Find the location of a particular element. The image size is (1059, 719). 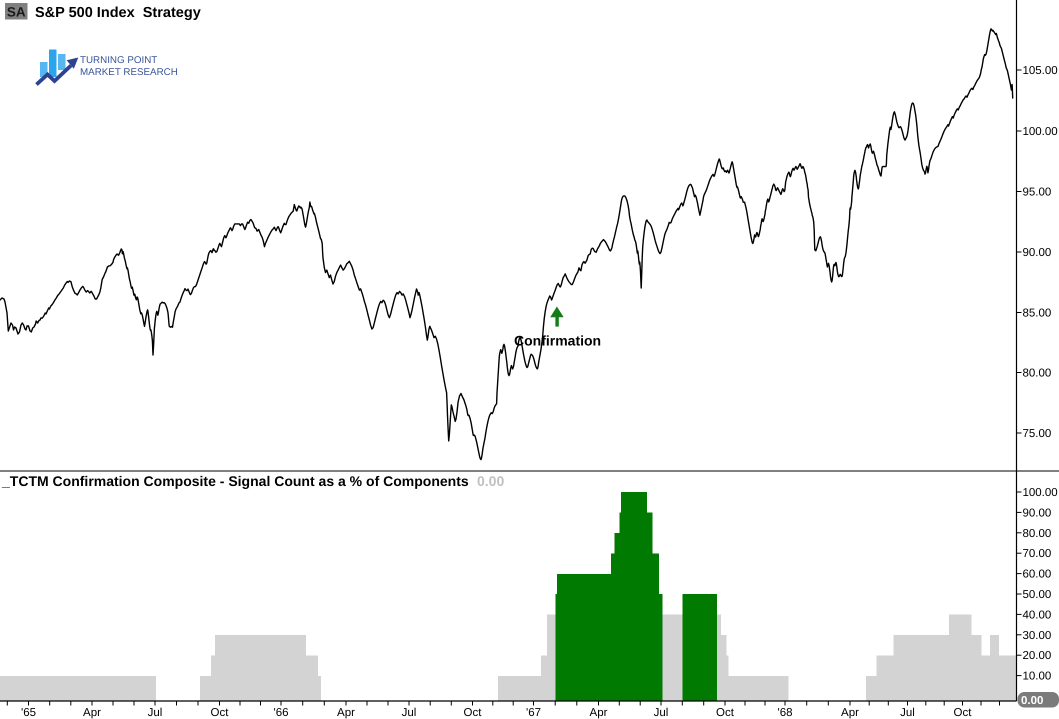

svg-text: 75.00 is located at coordinates (1037, 434).